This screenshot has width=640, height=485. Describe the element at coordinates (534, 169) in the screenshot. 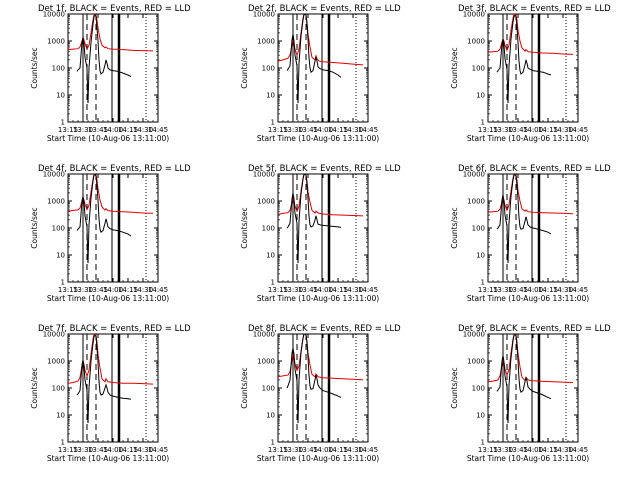

I see `panel-title: Det 6f, BLACK = Events, RED = LLD` at that location.